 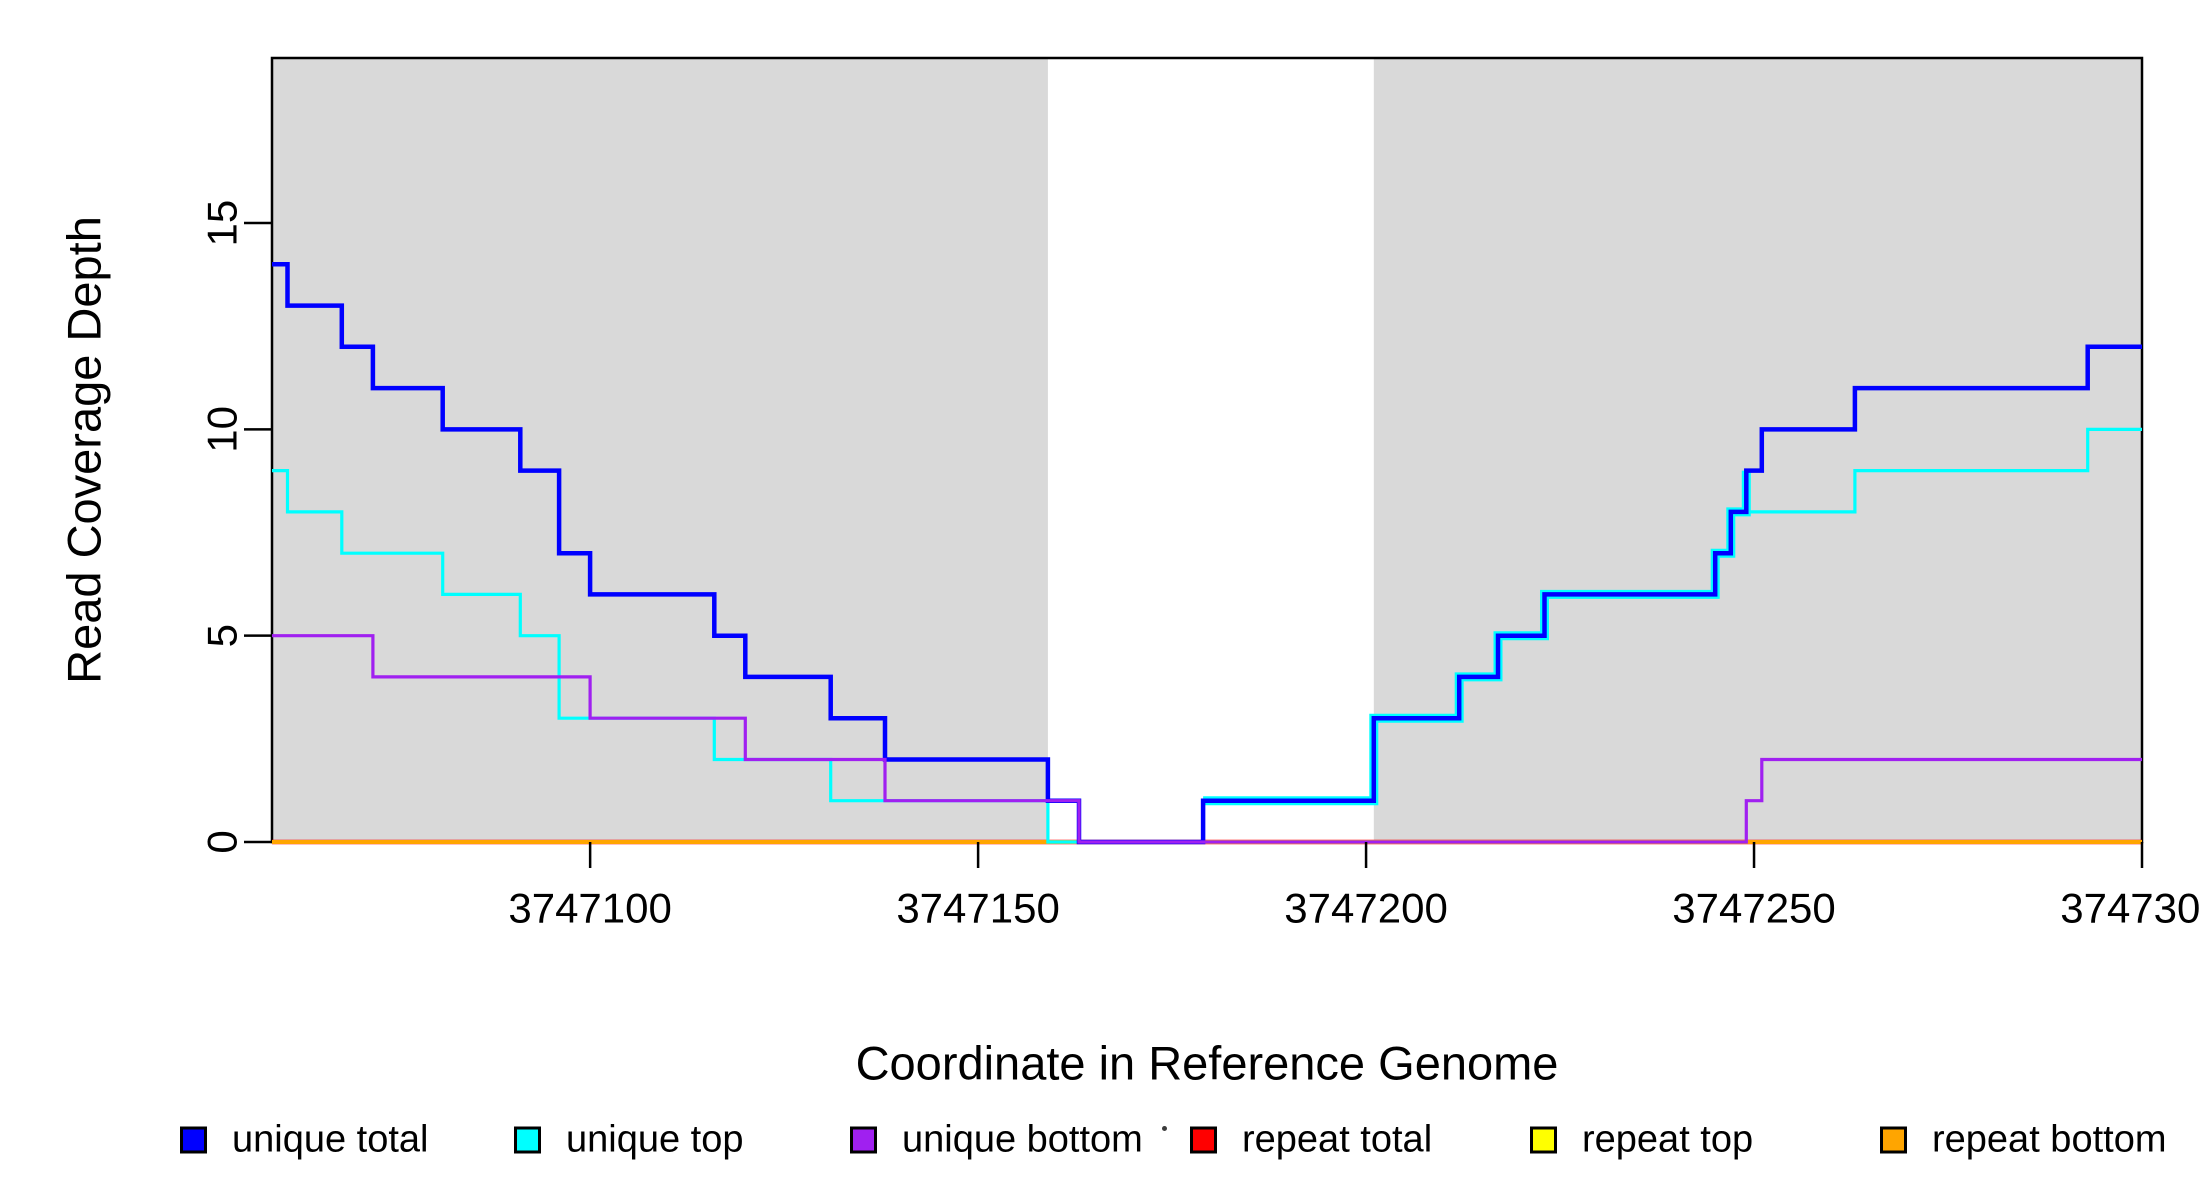 I want to click on y-tick-label: 15, so click(x=222, y=223).